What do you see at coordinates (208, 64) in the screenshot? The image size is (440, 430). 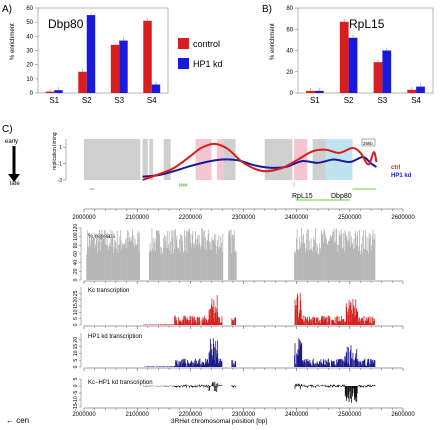 I see `legend-label-hp1kd: HP1 kd` at bounding box center [208, 64].